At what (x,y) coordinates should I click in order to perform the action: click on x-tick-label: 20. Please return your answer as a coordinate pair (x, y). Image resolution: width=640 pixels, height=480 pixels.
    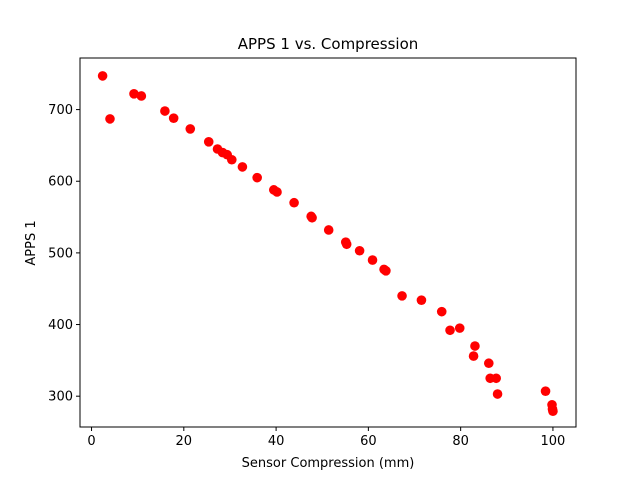
    Looking at the image, I should click on (184, 441).